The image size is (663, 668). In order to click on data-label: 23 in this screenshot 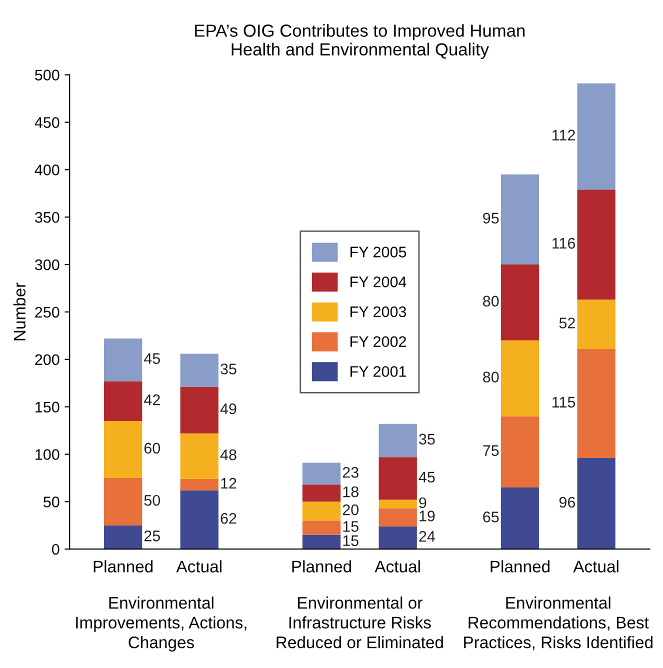, I will do `click(350, 472)`.